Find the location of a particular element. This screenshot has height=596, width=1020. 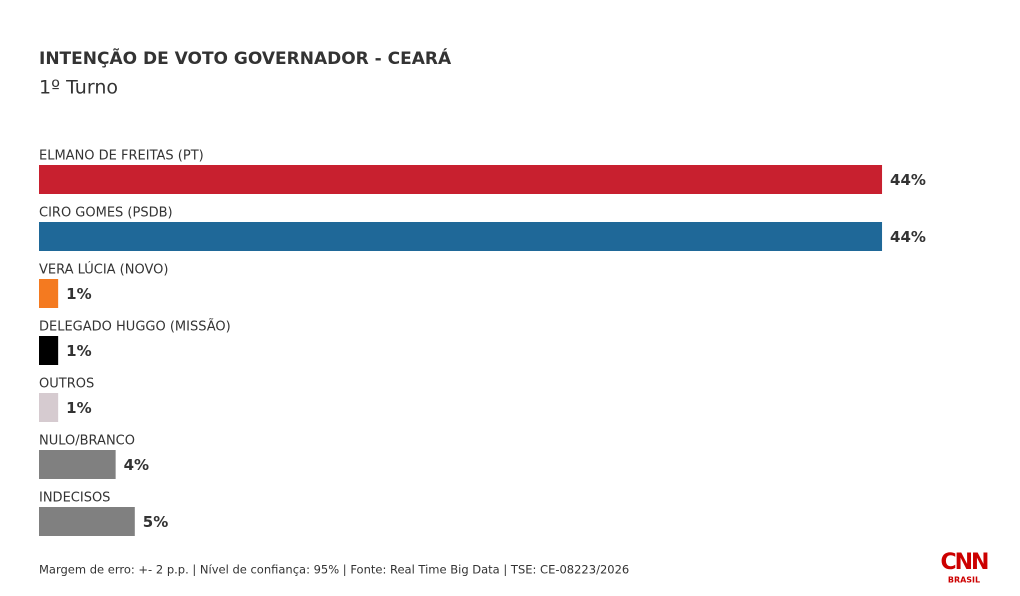

value-label: 4% is located at coordinates (136, 465).